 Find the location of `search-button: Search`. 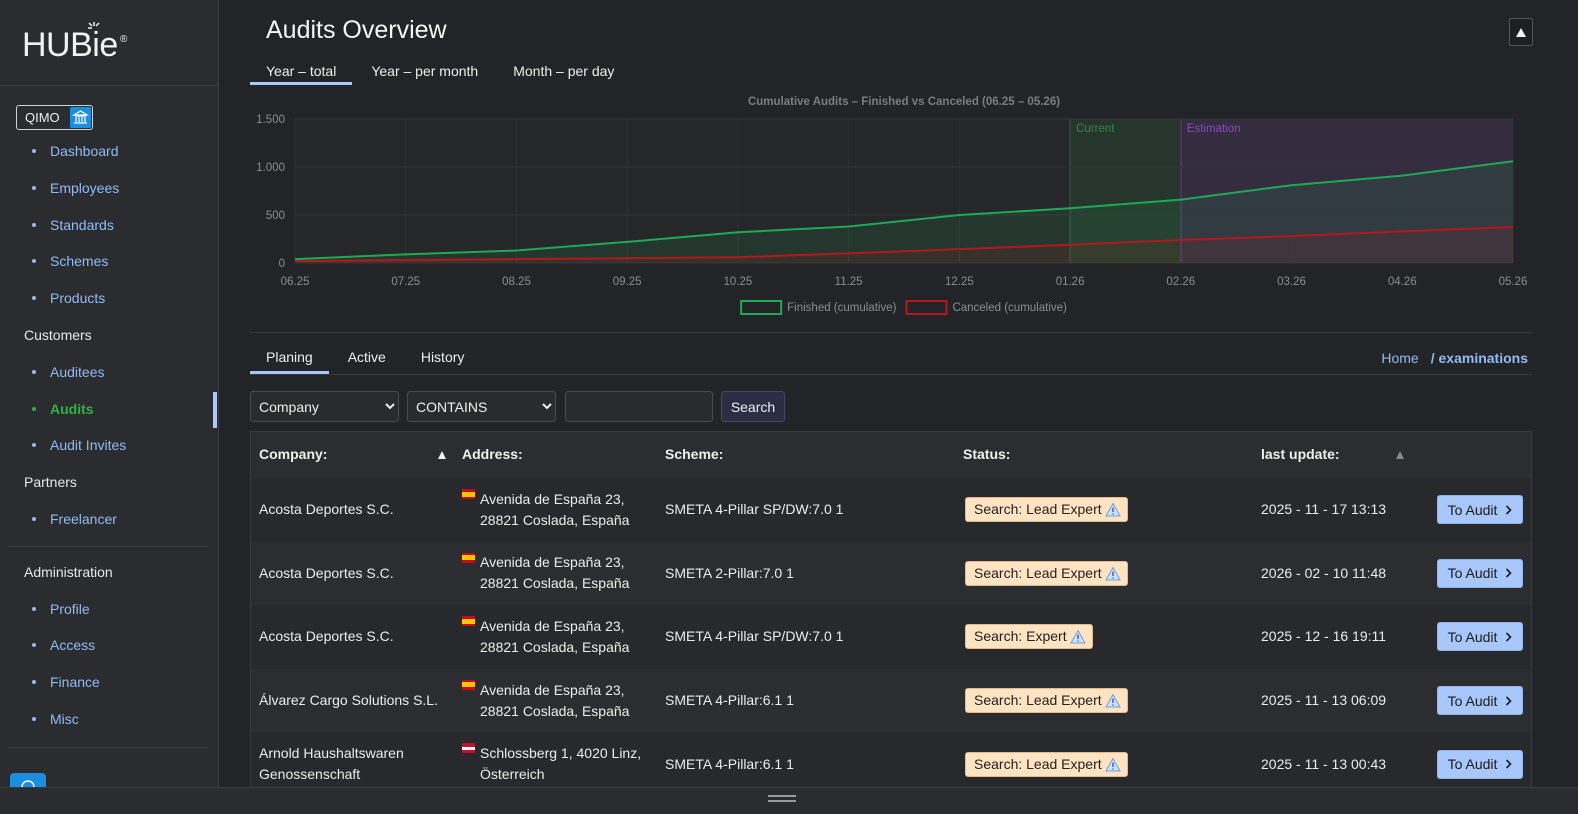

search-button: Search is located at coordinates (753, 406).